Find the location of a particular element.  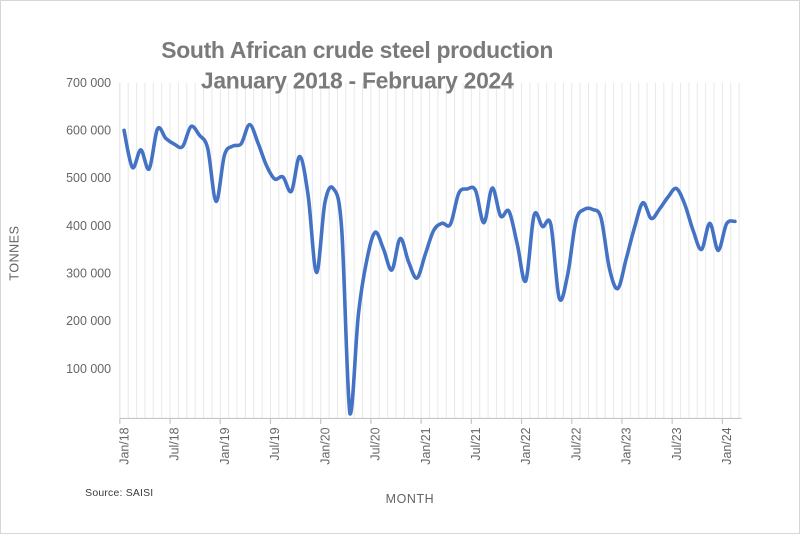

y-tick-label: 700 000 is located at coordinates (88, 83).